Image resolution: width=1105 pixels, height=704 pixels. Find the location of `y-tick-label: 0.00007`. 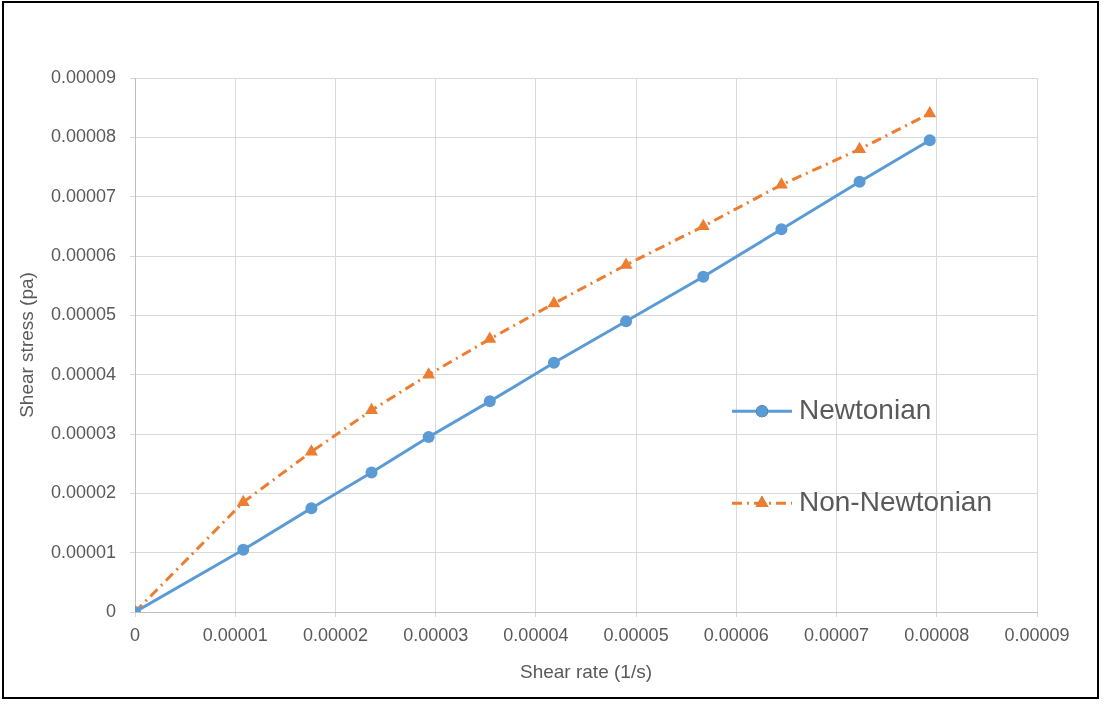

y-tick-label: 0.00007 is located at coordinates (83, 195).